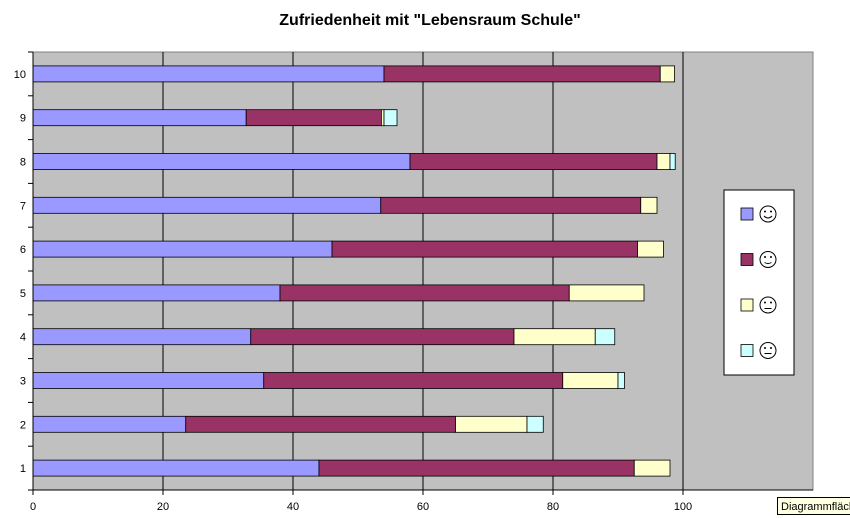 This screenshot has width=850, height=518. I want to click on bar-segment-series2-cat2, so click(320, 424).